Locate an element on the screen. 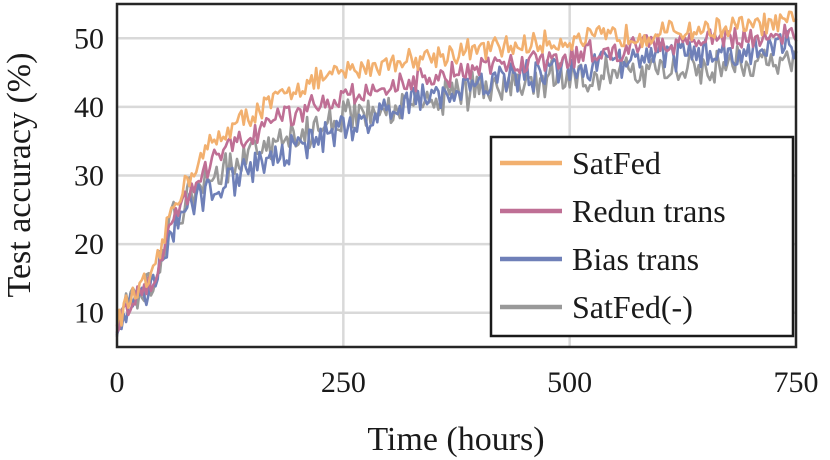  x-tick-label: 250 is located at coordinates (343, 382).